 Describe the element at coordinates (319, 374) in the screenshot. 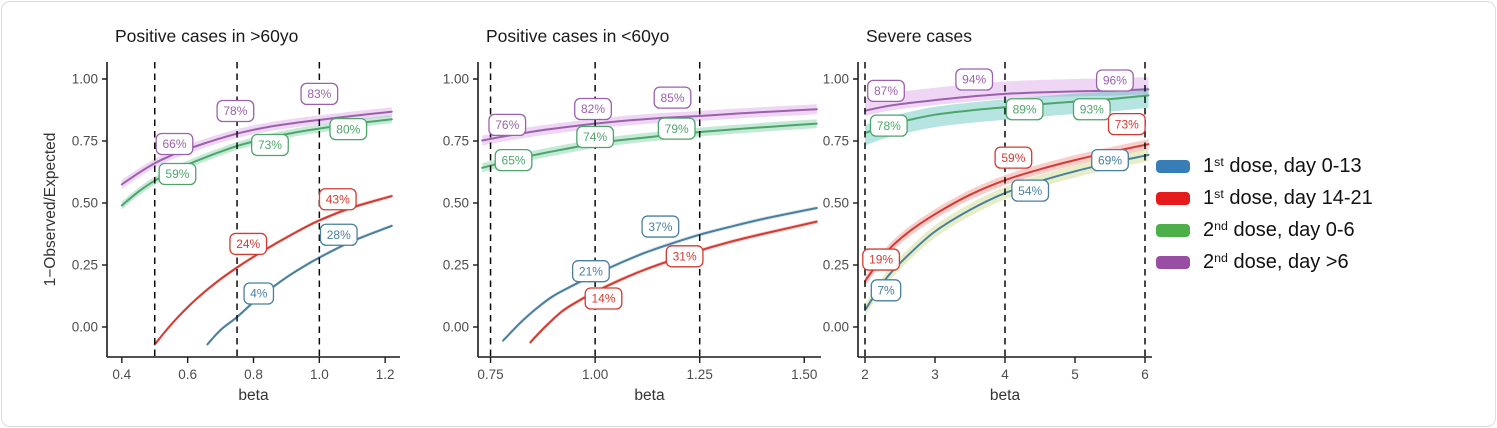

I see `x-tick-label: 1.0` at that location.